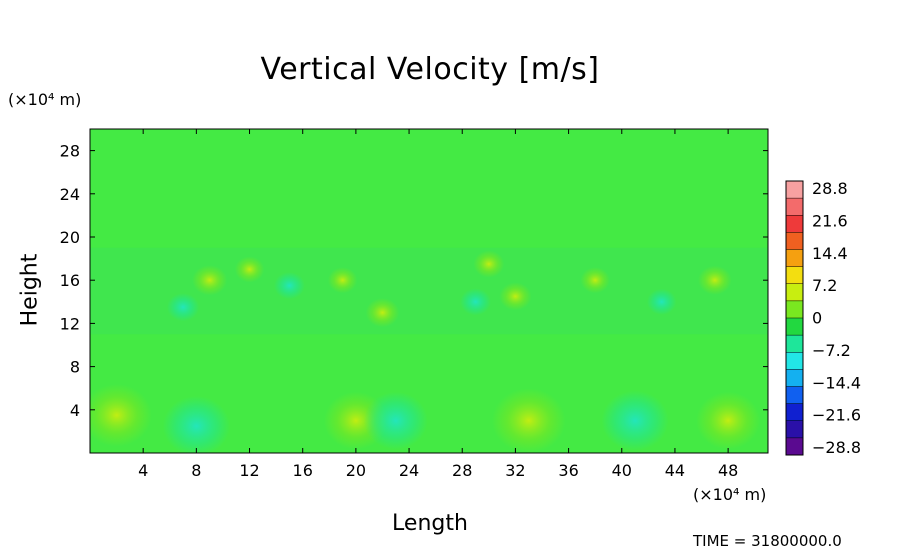  Describe the element at coordinates (730, 494) in the screenshot. I see `x-axis-unit: (×10⁴ m)` at that location.